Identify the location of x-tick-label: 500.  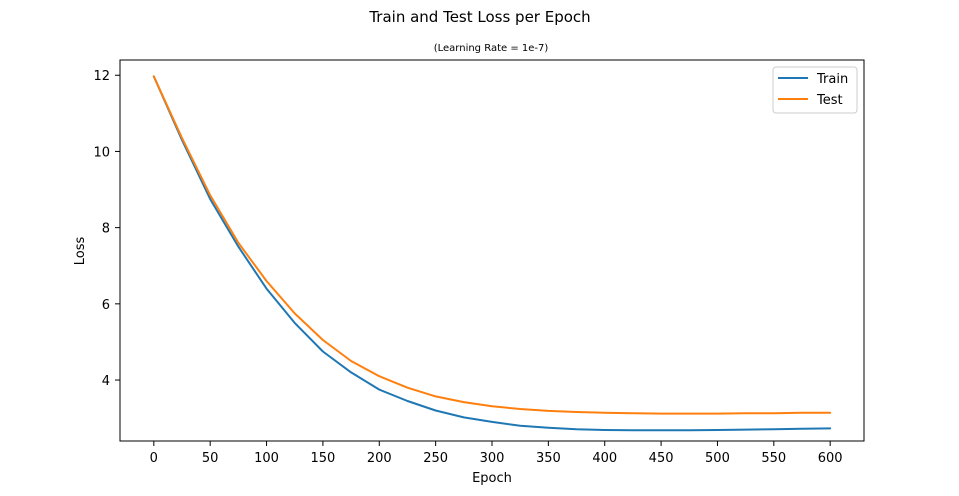
(717, 458).